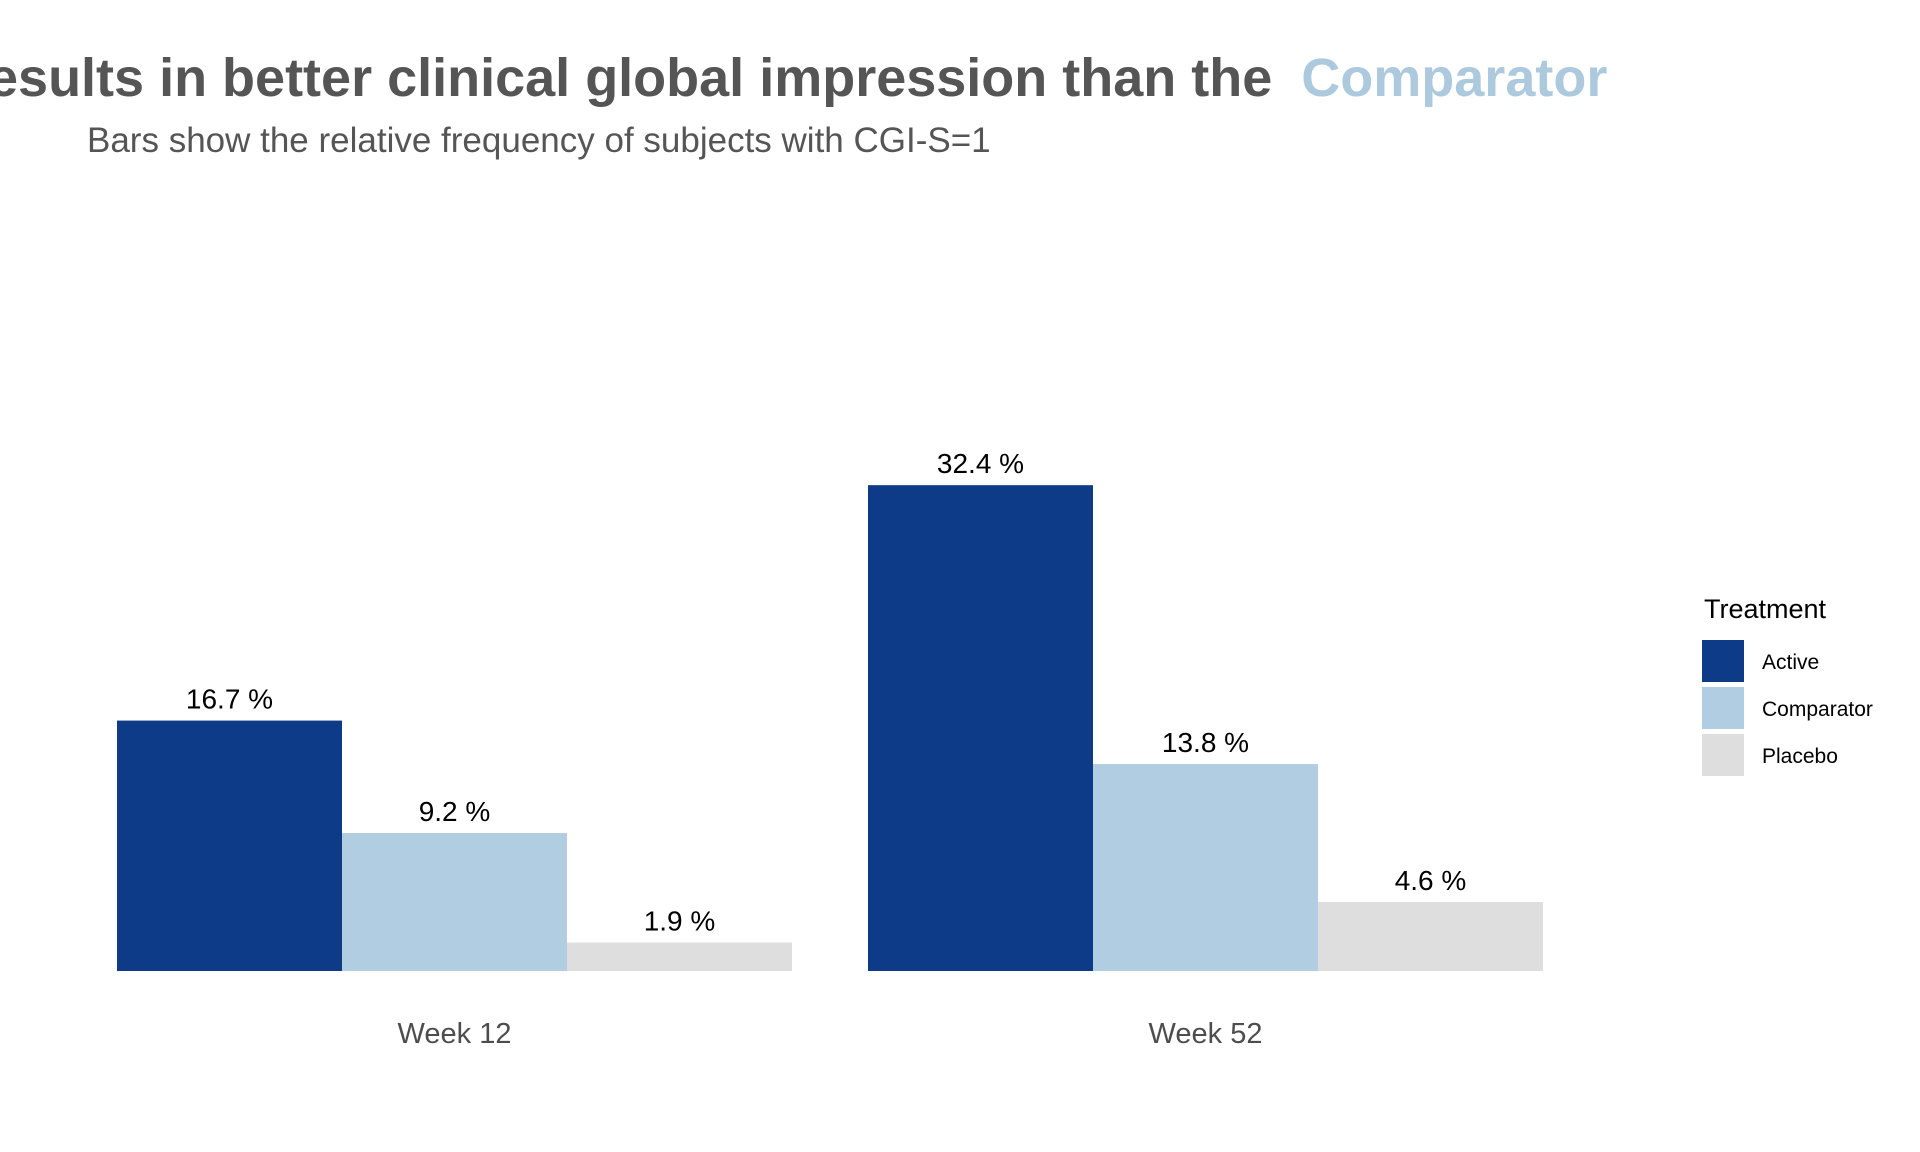 The height and width of the screenshot is (1152, 1920). What do you see at coordinates (229, 699) in the screenshot?
I see `data-label-active-week-12: 16.7 %` at bounding box center [229, 699].